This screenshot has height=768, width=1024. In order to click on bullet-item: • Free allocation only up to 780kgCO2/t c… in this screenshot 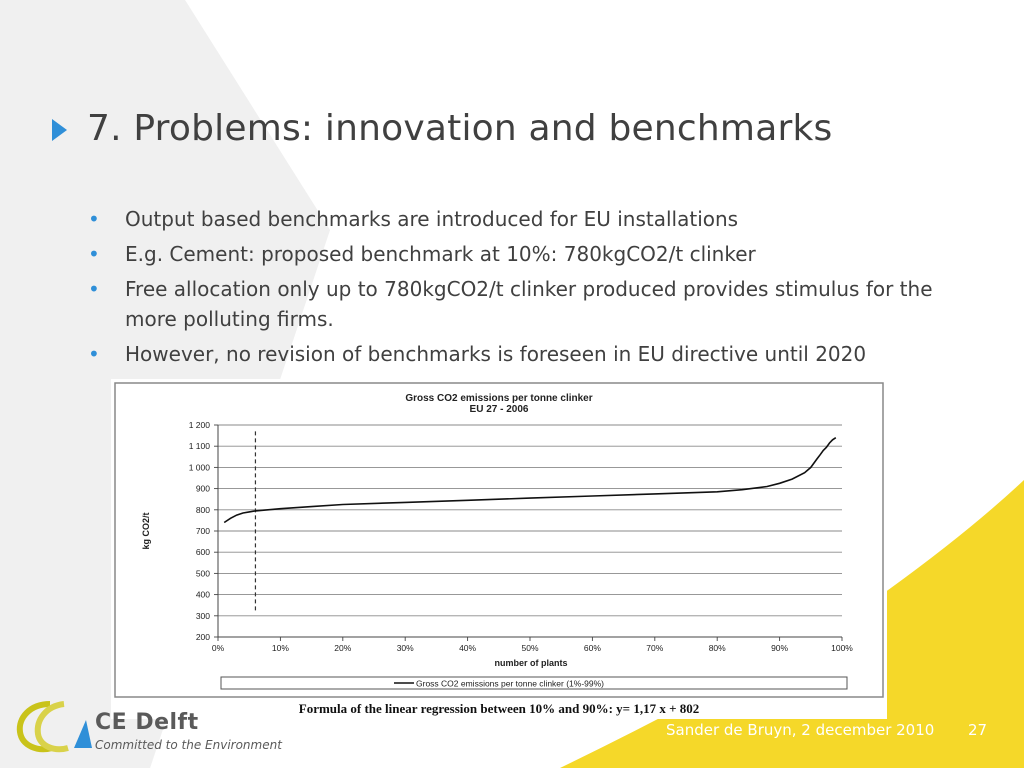, I will do `click(528, 304)`.